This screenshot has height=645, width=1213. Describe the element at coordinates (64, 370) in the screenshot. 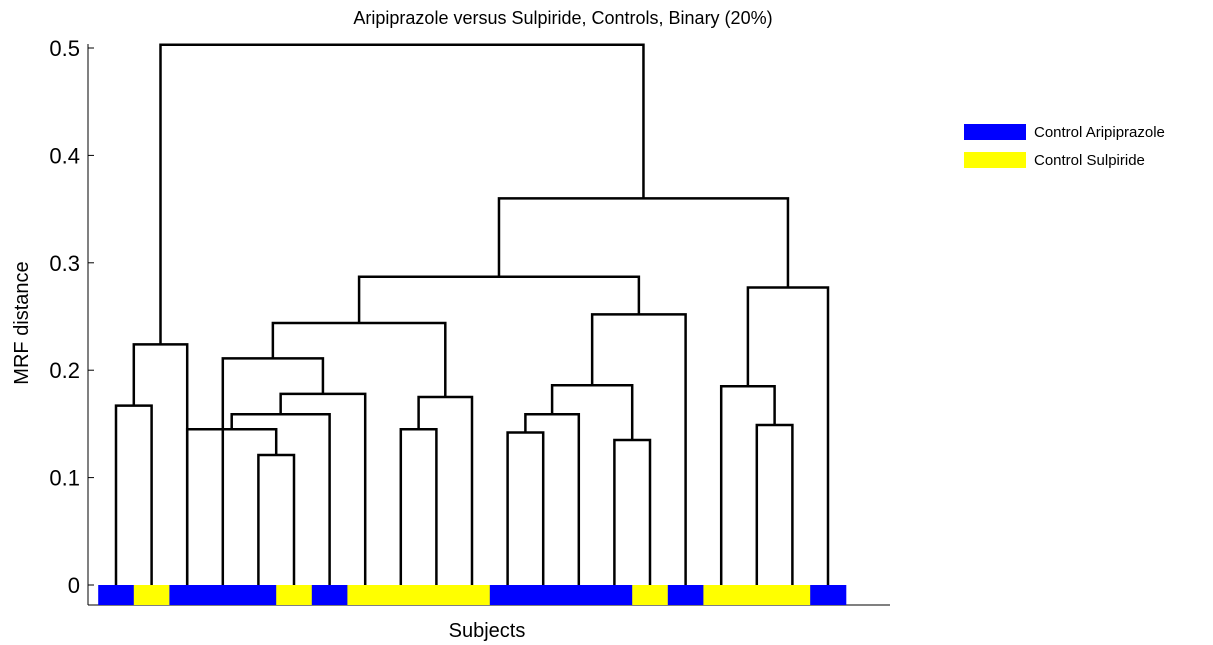

I see `y-tick-label: 0.2` at that location.